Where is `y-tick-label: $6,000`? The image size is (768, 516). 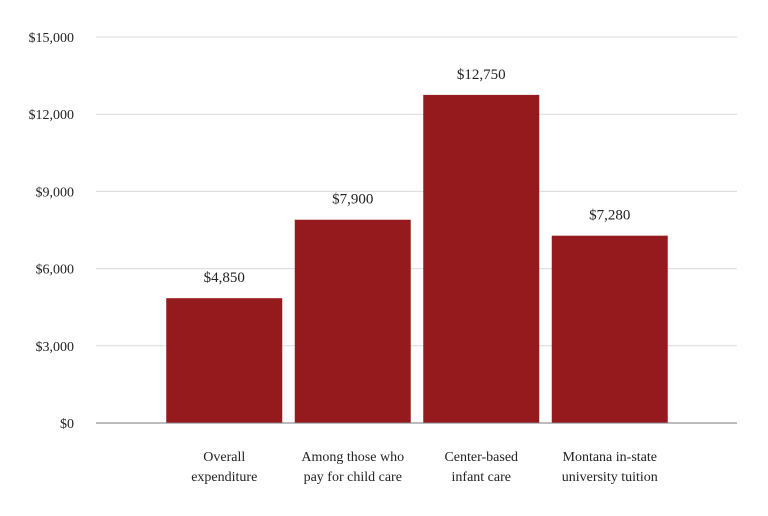
y-tick-label: $6,000 is located at coordinates (55, 270).